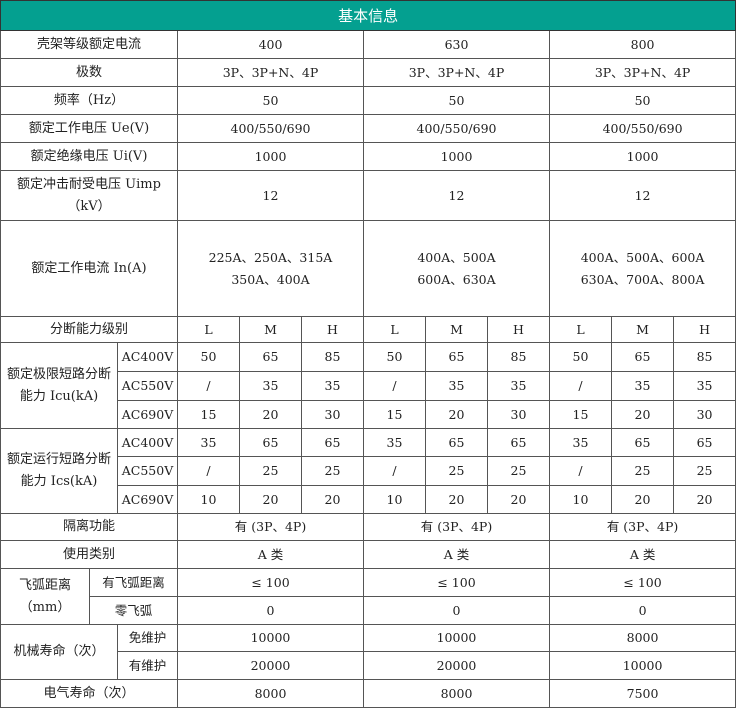 The width and height of the screenshot is (737, 708). I want to click on table-row: 额定绝缘电压 Ui(V) 1000 1000 1000, so click(368, 156).